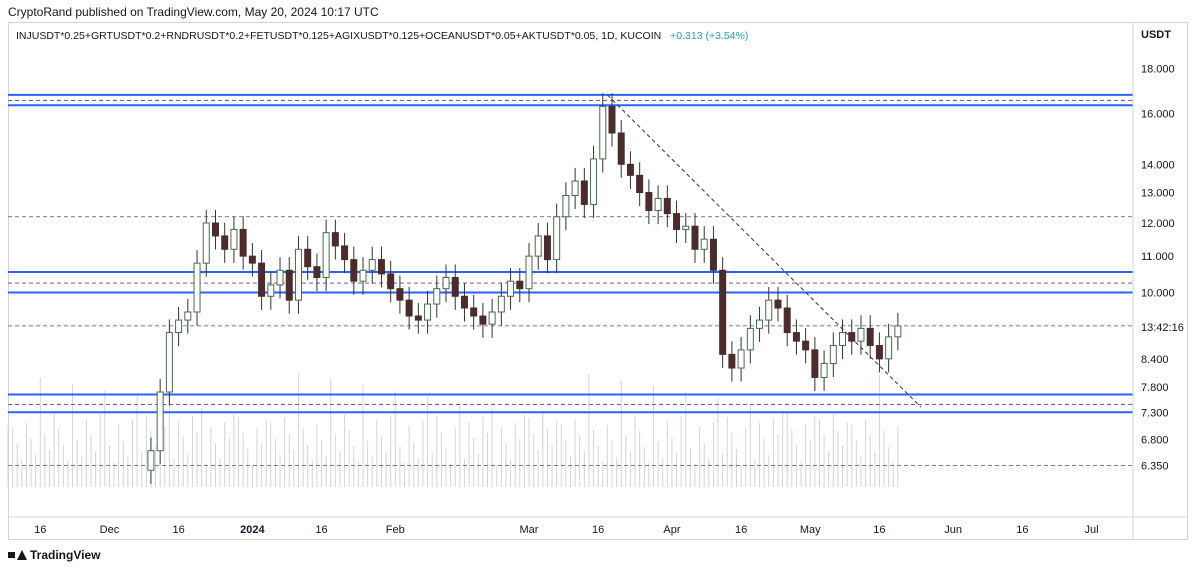 The image size is (1200, 569). Describe the element at coordinates (953, 530) in the screenshot. I see `time-tick-label: Jun` at that location.